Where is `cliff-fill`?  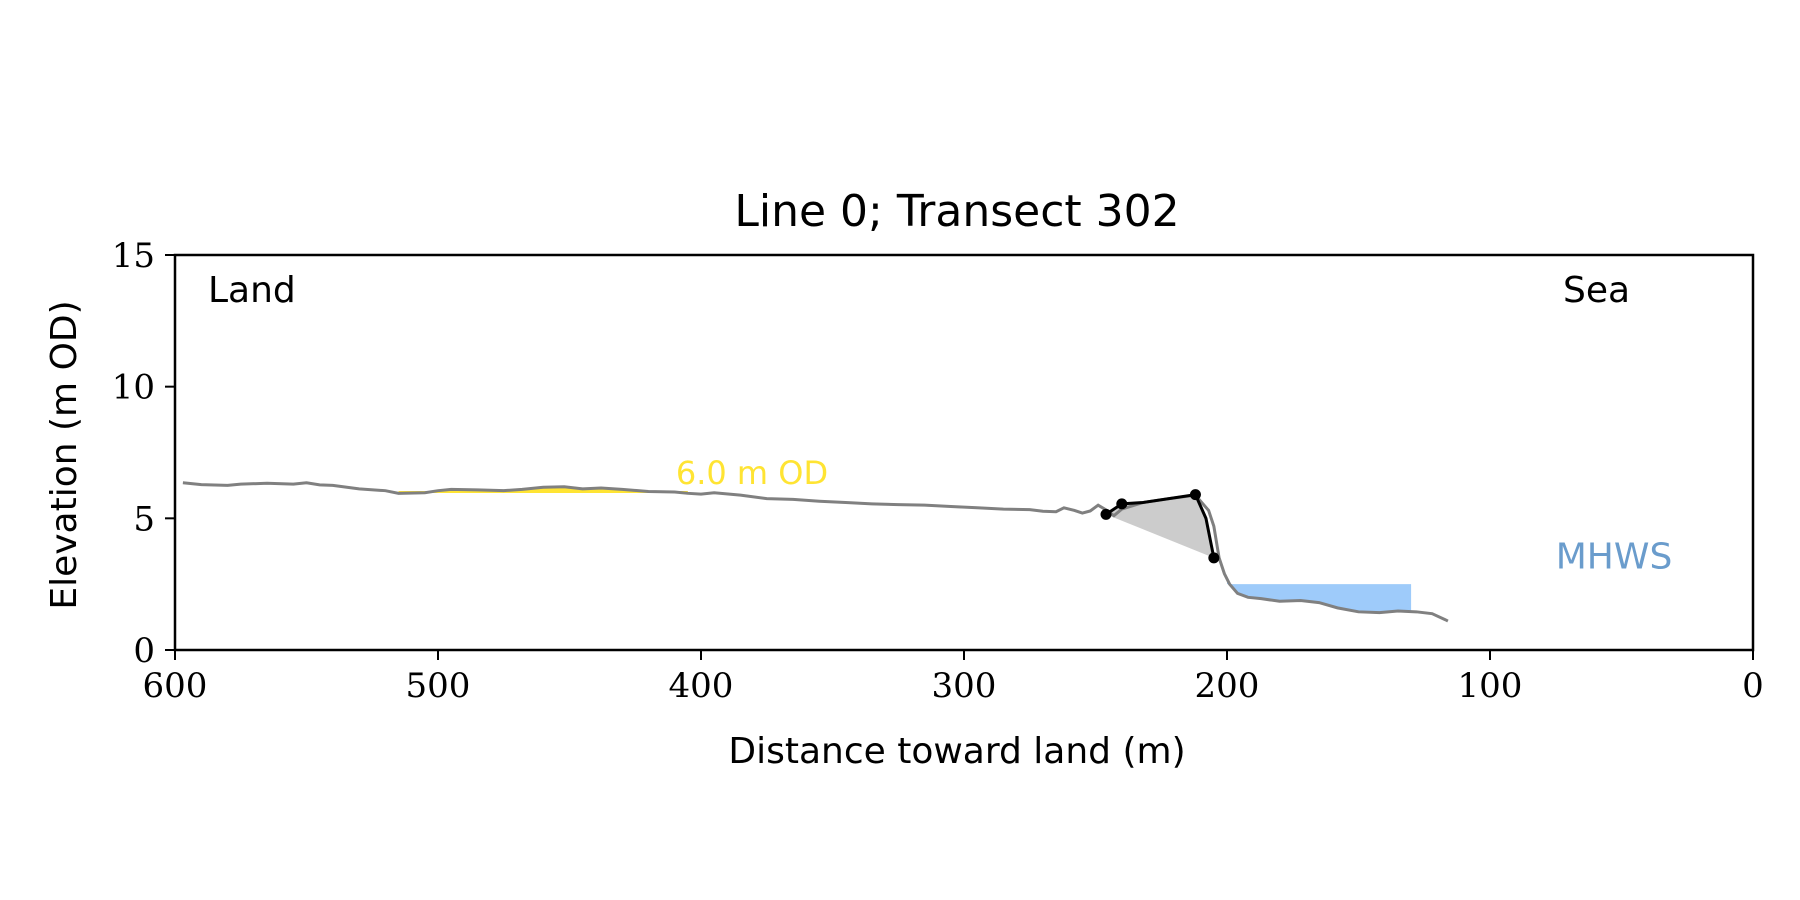 cliff-fill is located at coordinates (1160, 526).